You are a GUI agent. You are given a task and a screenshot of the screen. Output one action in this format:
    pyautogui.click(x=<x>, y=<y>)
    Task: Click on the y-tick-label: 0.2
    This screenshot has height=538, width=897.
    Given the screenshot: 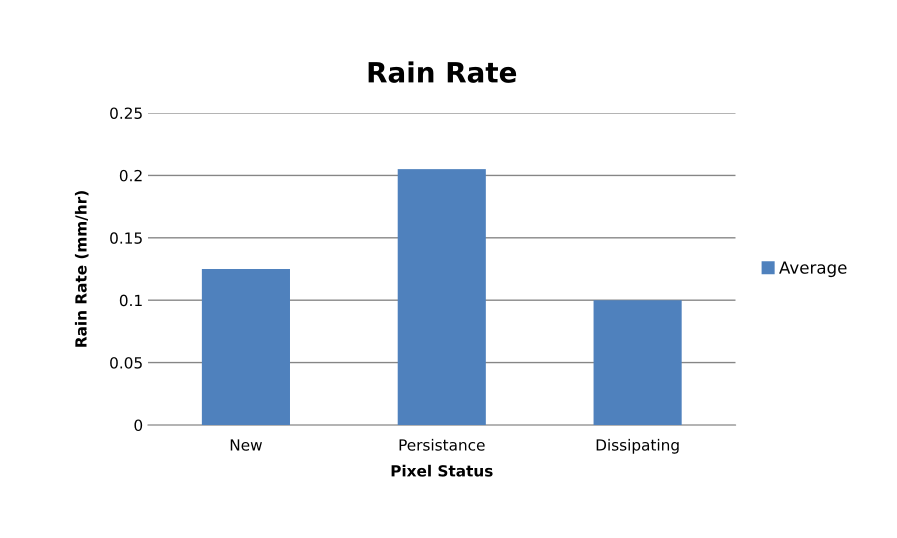 What is the action you would take?
    pyautogui.click(x=131, y=176)
    